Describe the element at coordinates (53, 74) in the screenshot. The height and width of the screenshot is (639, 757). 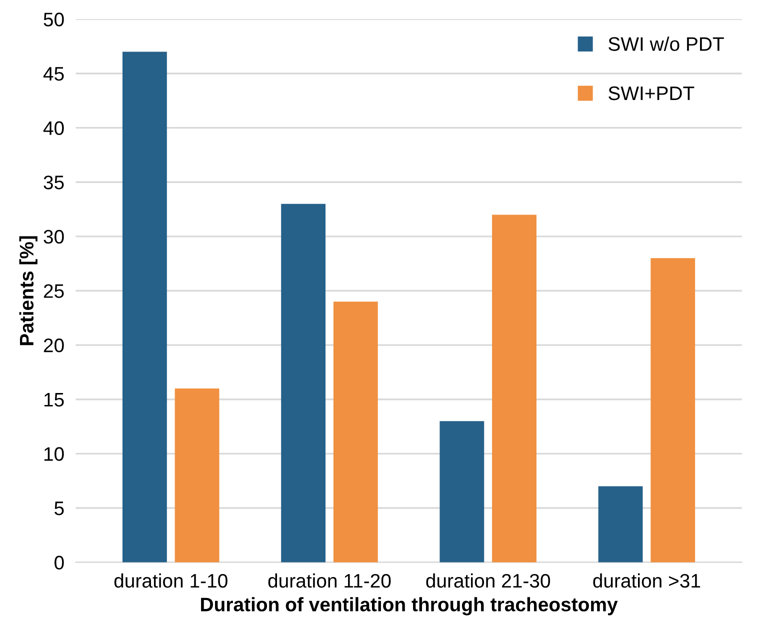
I see `y-tick-label: 45` at that location.